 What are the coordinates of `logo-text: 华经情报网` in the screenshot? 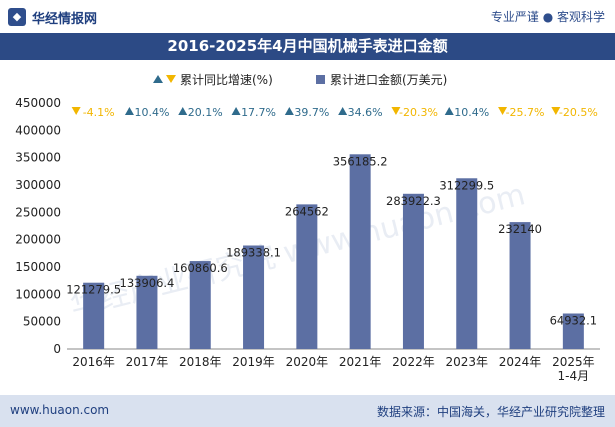 It's located at (65, 19).